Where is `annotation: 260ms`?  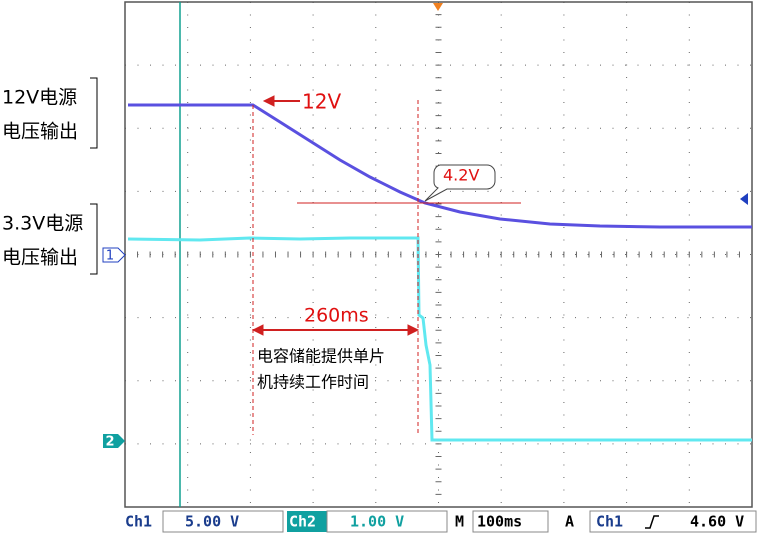 annotation: 260ms is located at coordinates (336, 316).